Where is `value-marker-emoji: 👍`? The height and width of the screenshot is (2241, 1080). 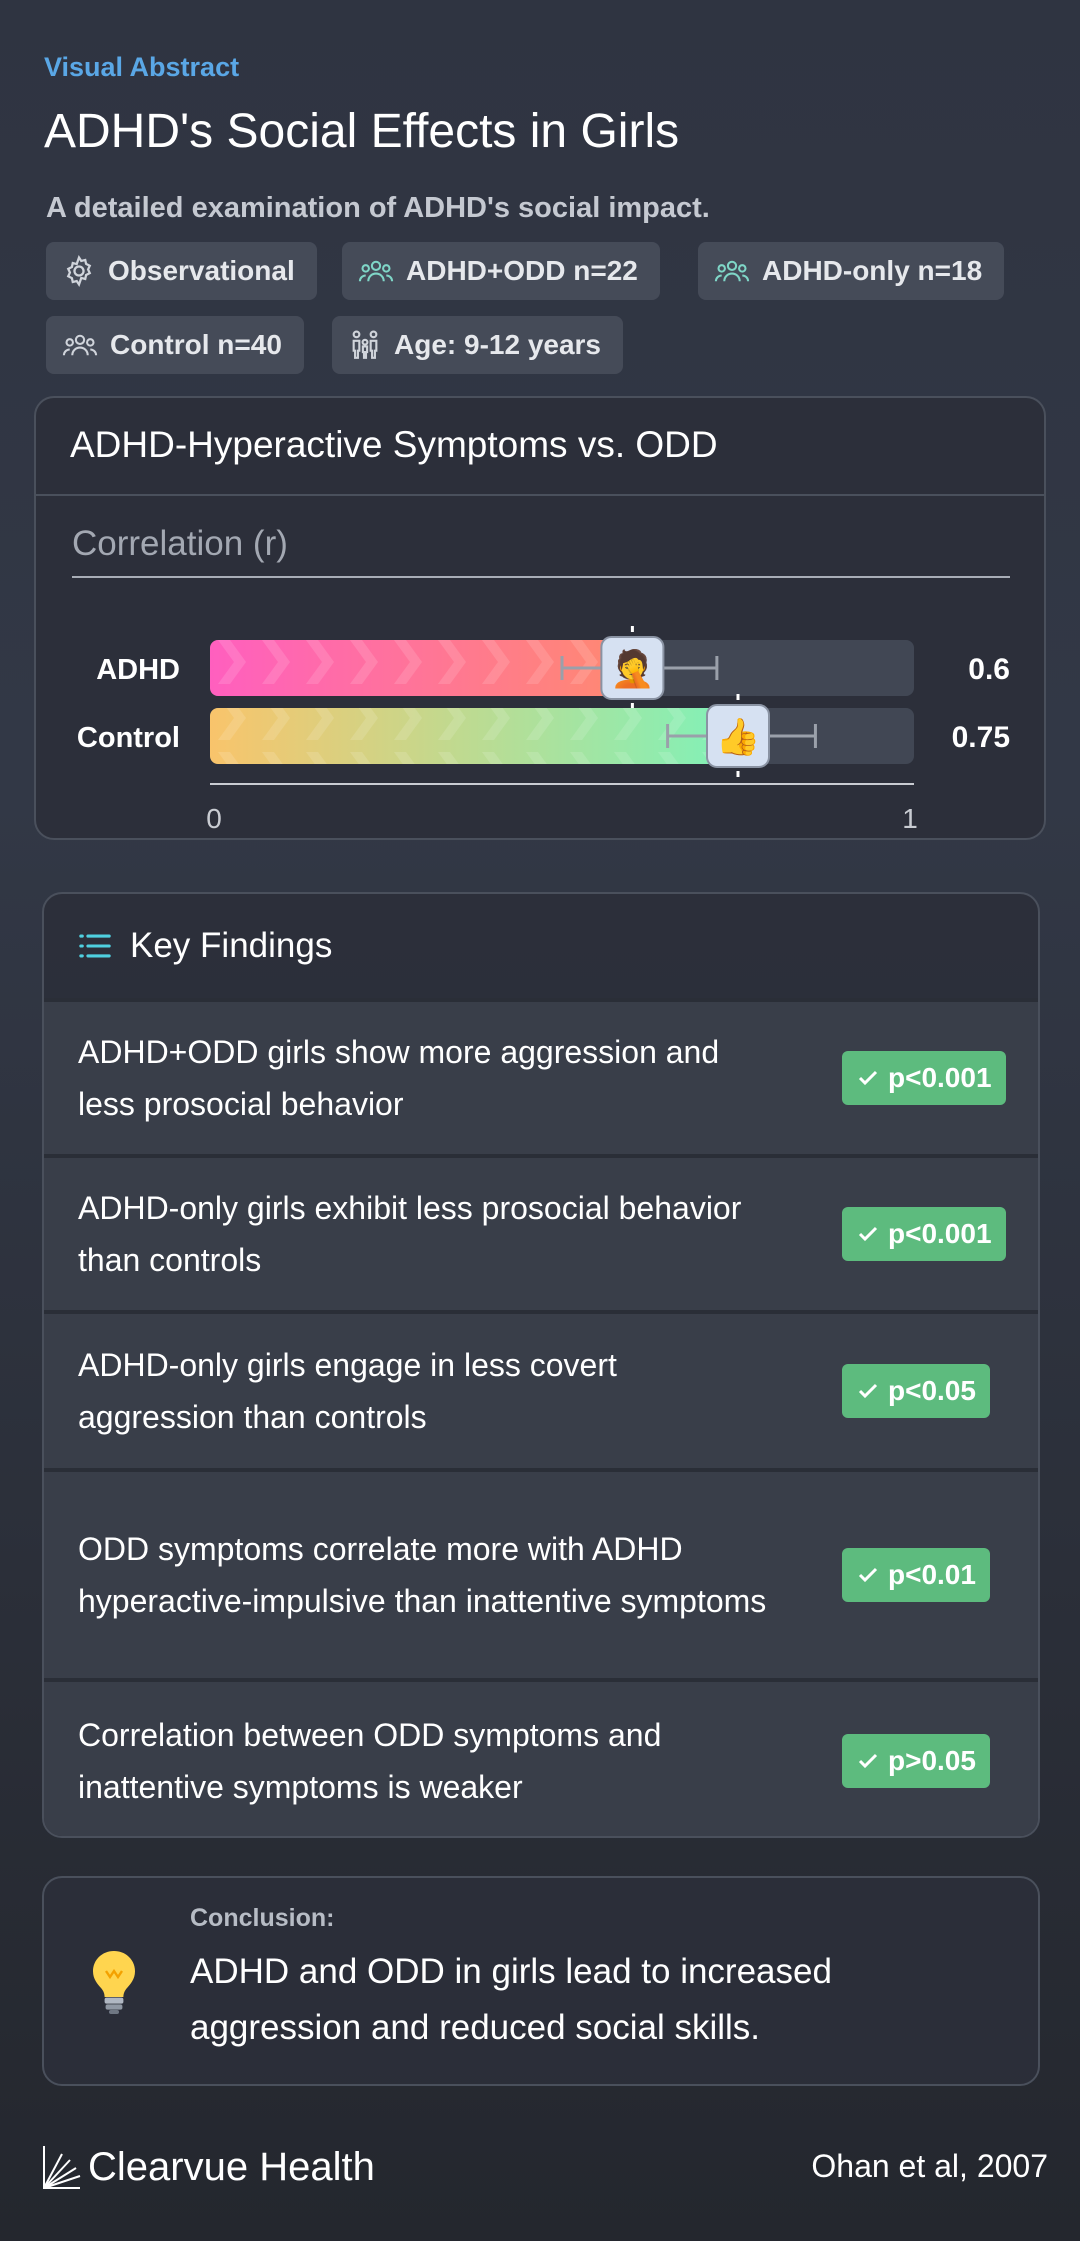 value-marker-emoji: 👍 is located at coordinates (738, 736).